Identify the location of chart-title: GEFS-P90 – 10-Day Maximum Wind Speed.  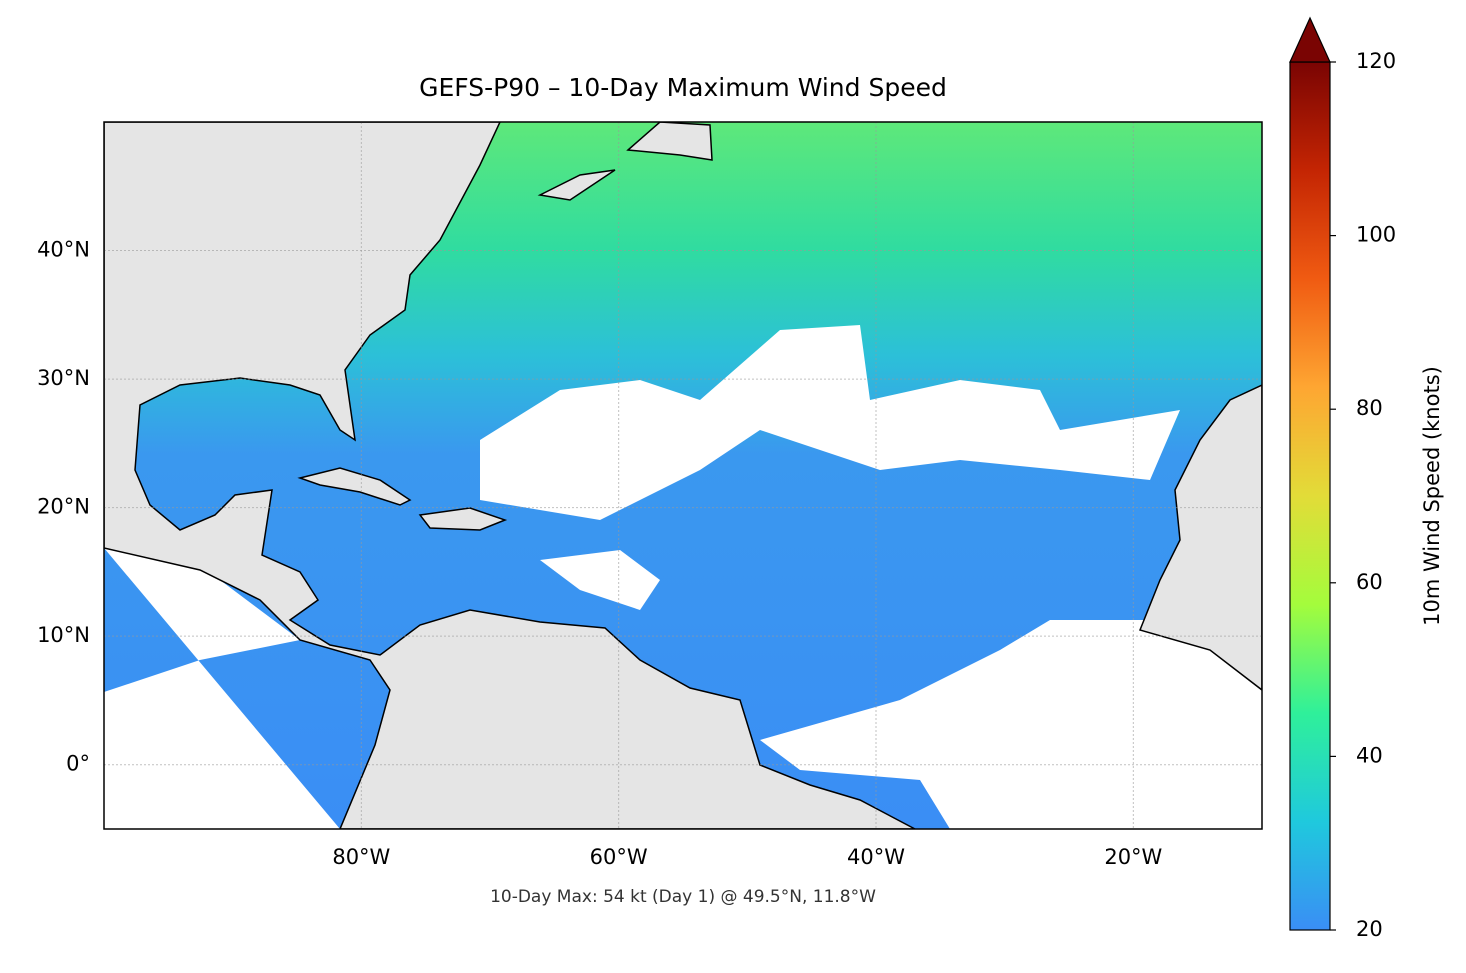
(683, 87).